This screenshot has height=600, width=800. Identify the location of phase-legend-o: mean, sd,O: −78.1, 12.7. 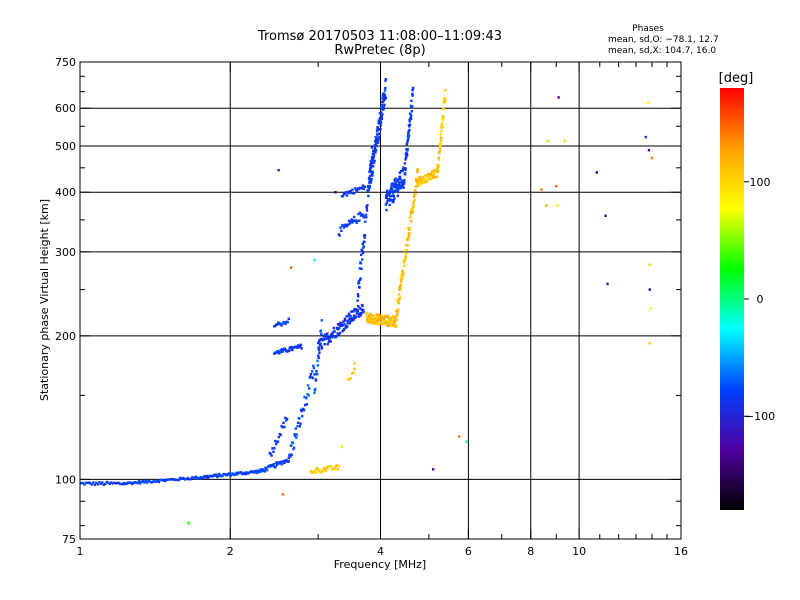
(663, 40).